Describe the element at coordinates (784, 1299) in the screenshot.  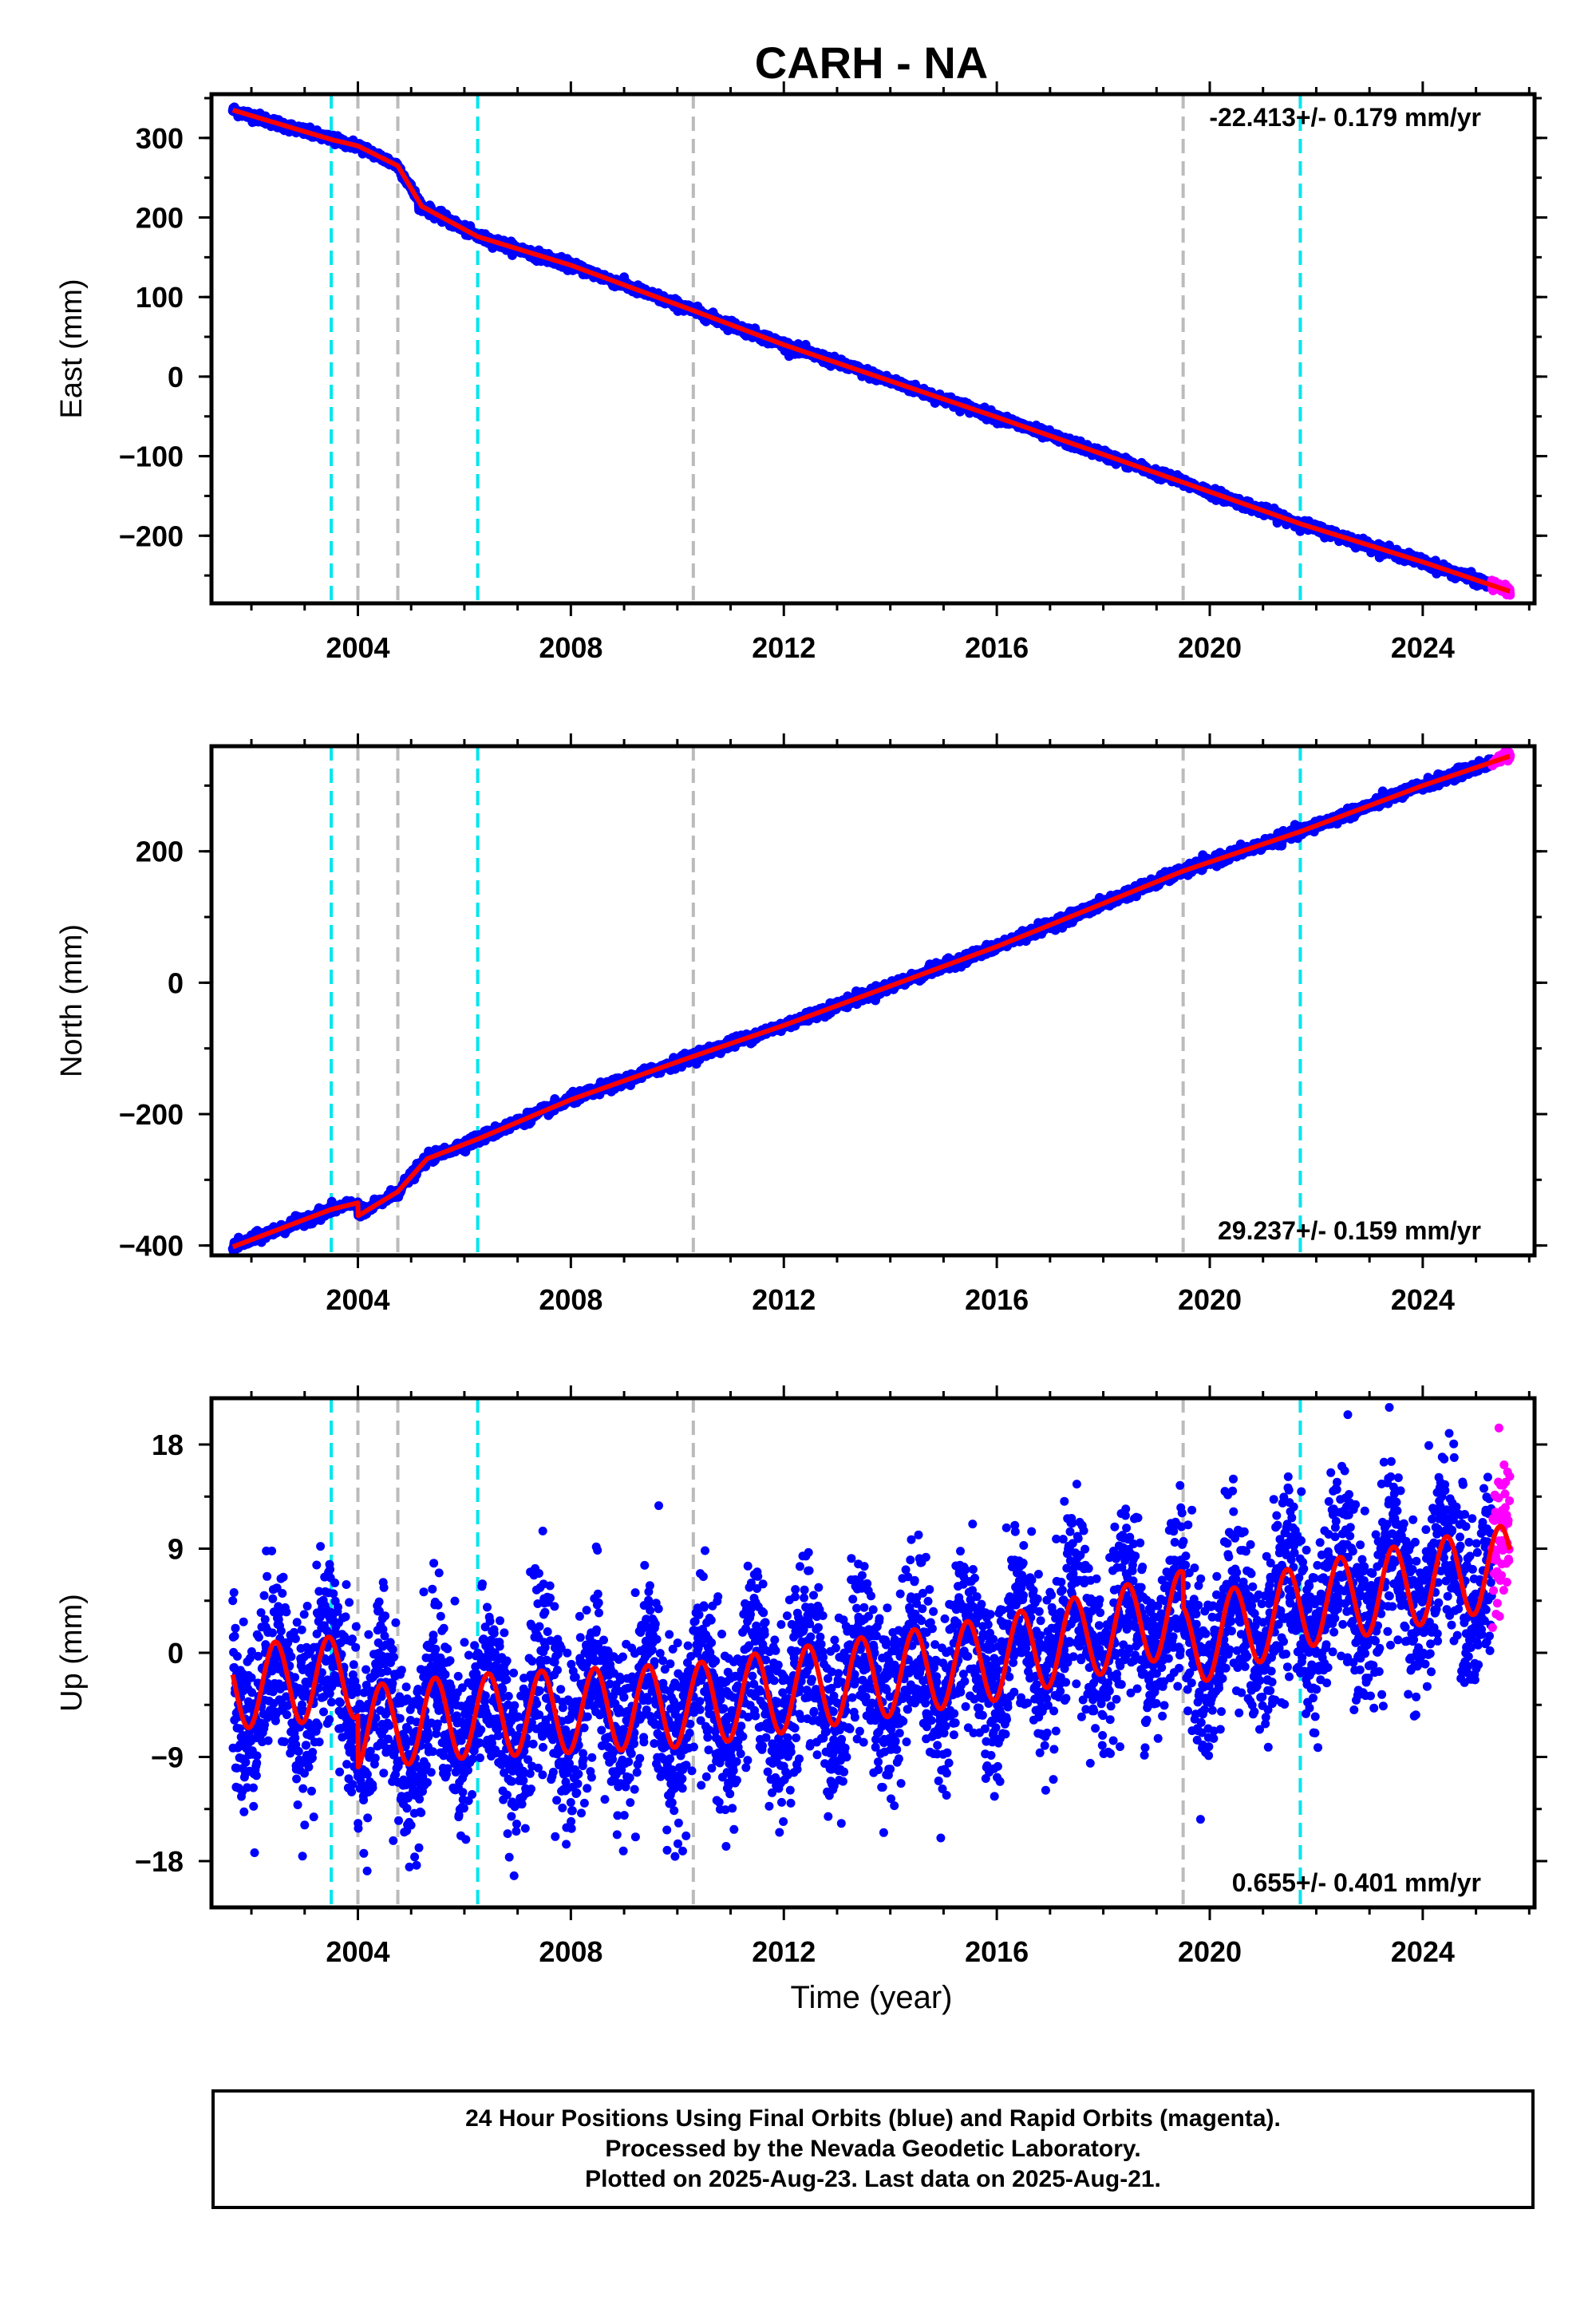
I see `x-tick-label: 2012` at that location.